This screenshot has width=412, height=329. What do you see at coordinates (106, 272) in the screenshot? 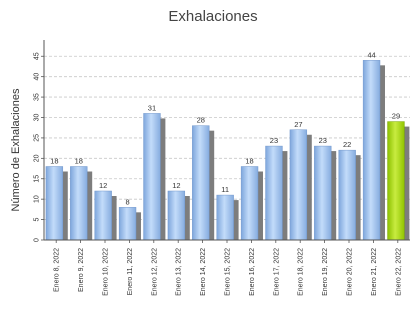
I see `x-tick-label: Enero 10, 2022` at bounding box center [106, 272].